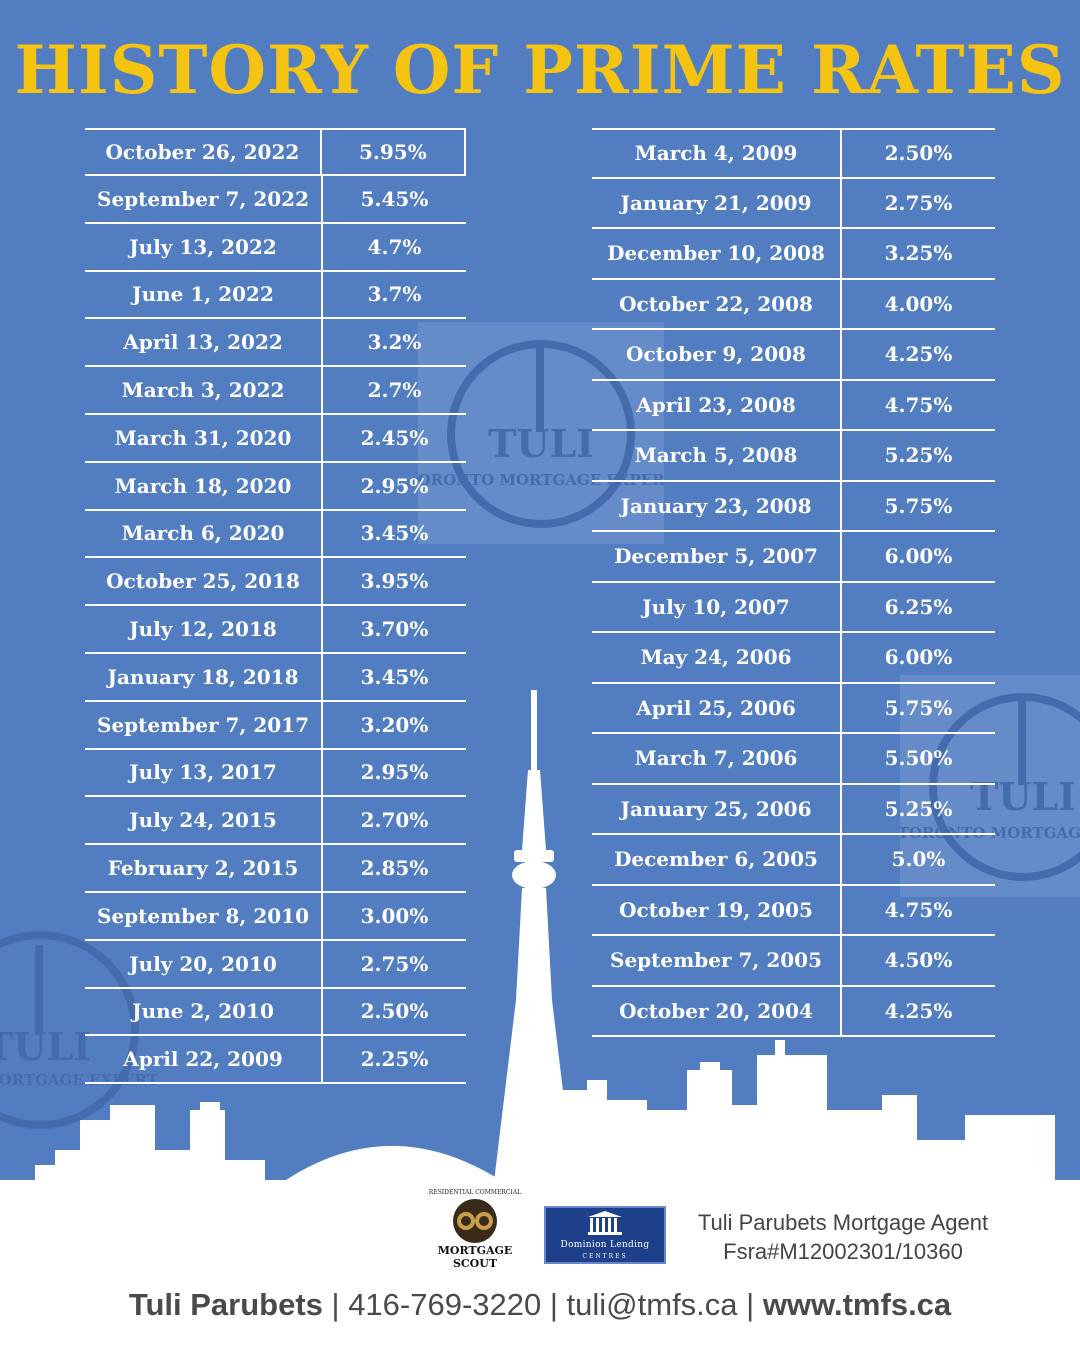  I want to click on table-row: April 23, 2008 4.75%, so click(793, 405).